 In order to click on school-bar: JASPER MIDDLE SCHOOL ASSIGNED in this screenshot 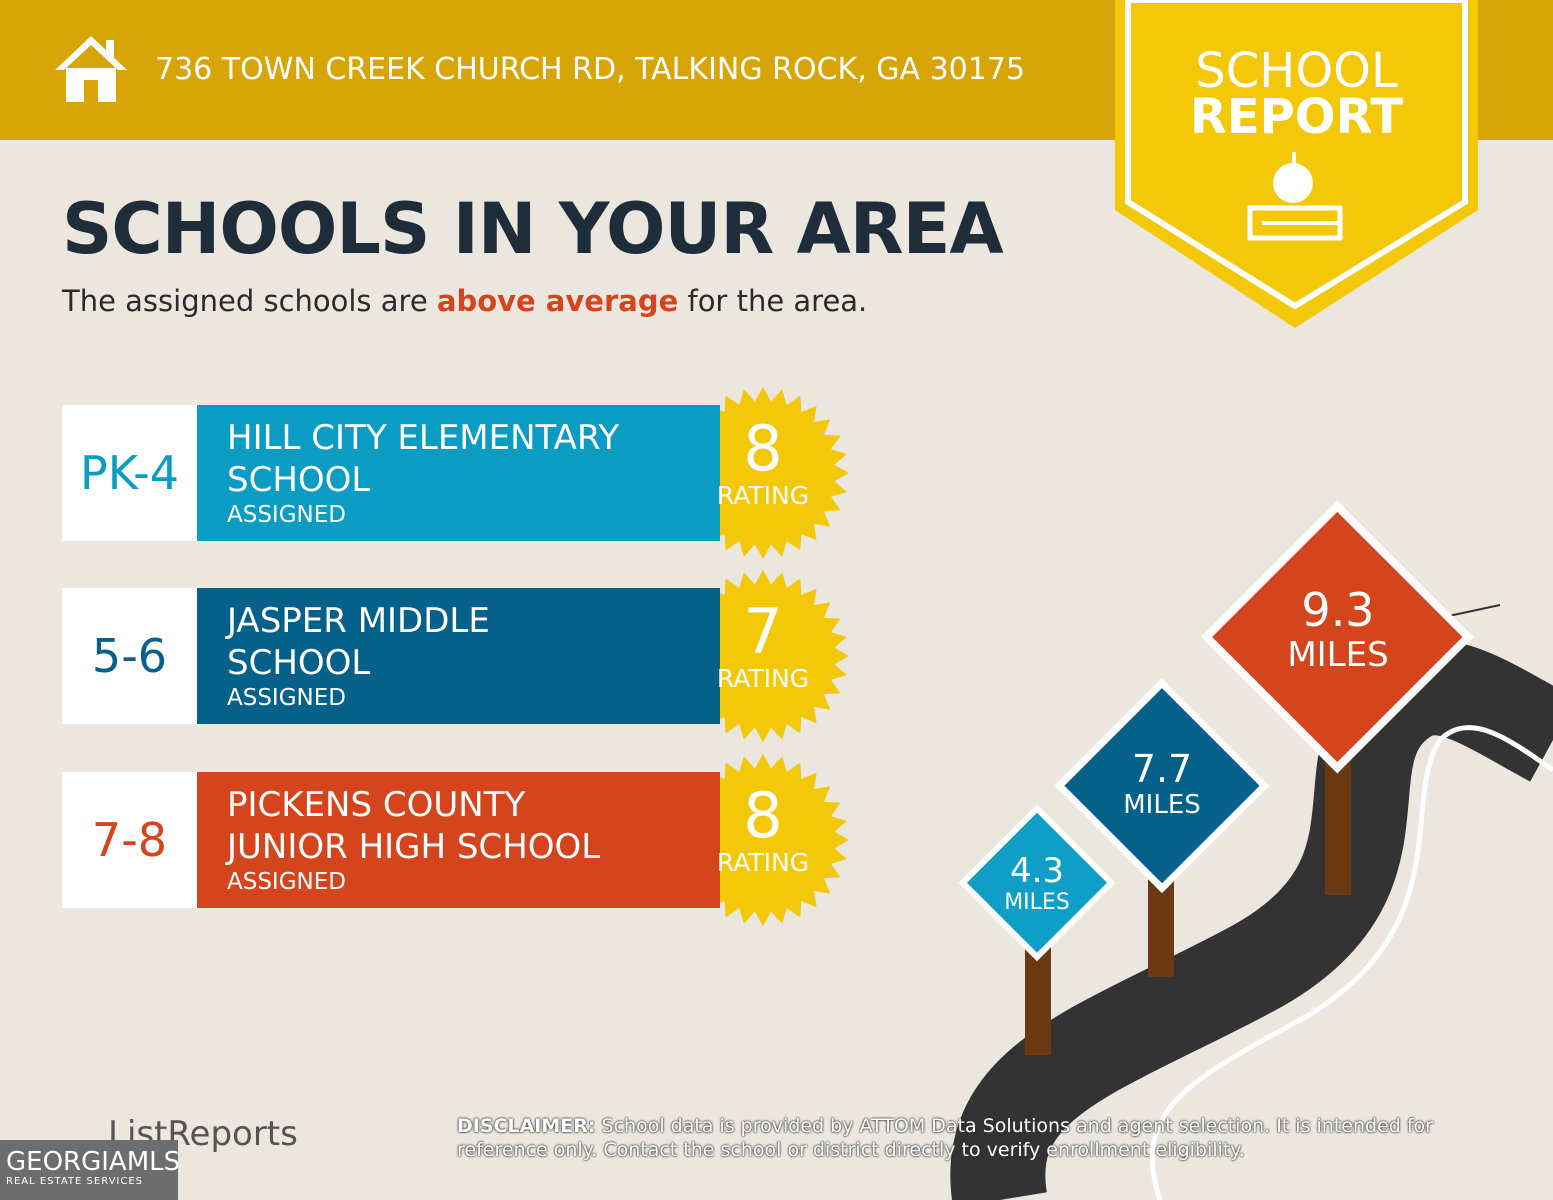, I will do `click(458, 656)`.